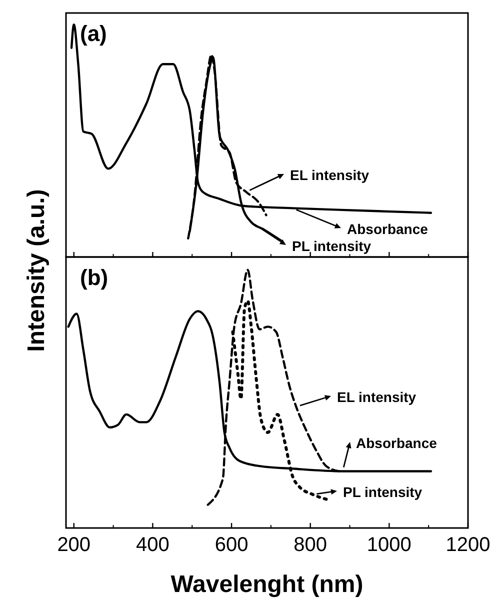 The width and height of the screenshot is (499, 604). Describe the element at coordinates (231, 545) in the screenshot. I see `x-tick-label: 600` at that location.